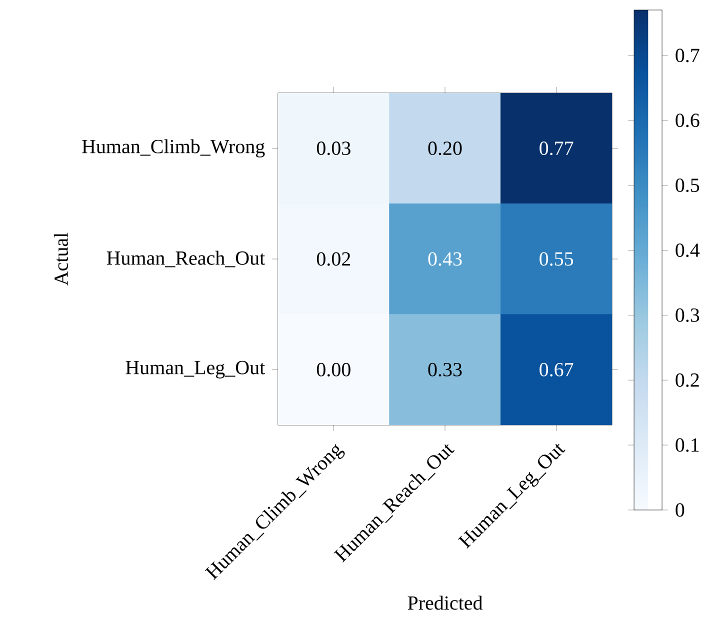 The width and height of the screenshot is (704, 622). I want to click on x-axis-title: Predicted, so click(445, 603).